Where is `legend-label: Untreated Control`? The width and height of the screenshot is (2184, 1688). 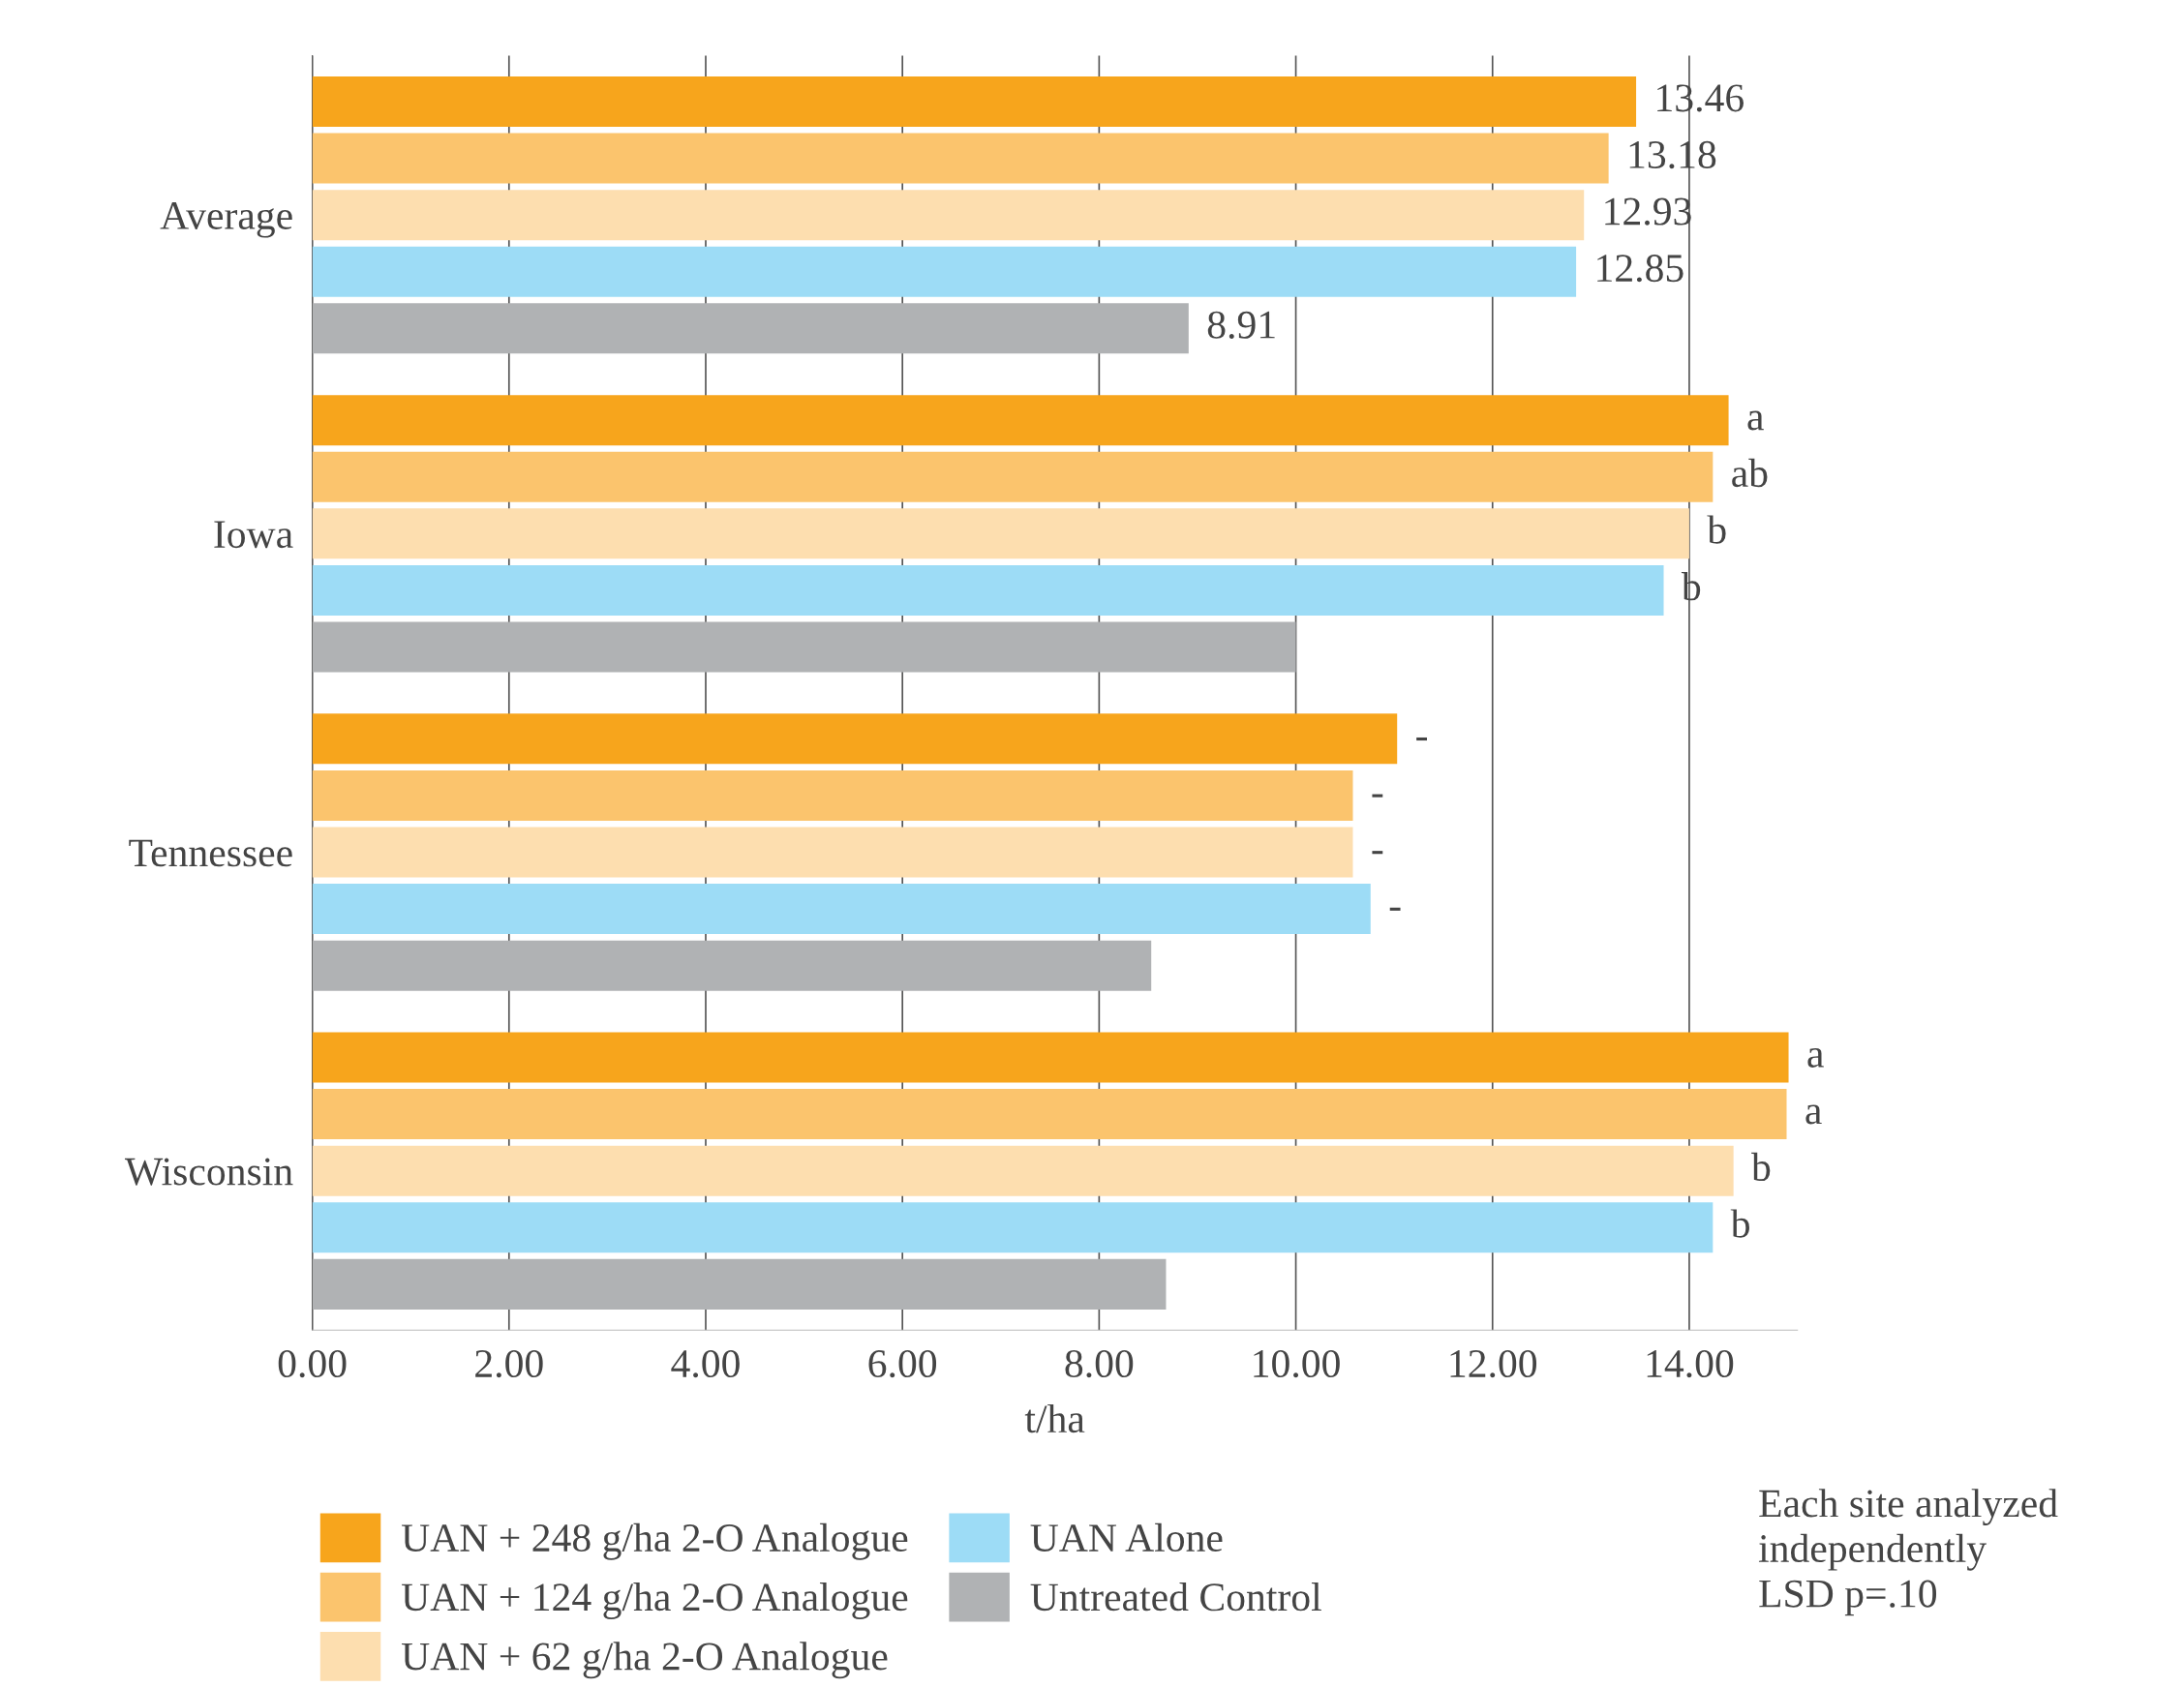
legend-label: Untreated Control is located at coordinates (1176, 1597).